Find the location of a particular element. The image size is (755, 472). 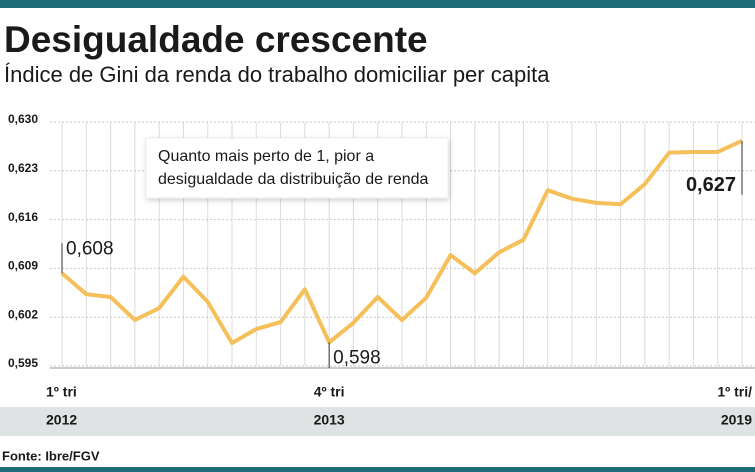

top-band is located at coordinates (377, 4).